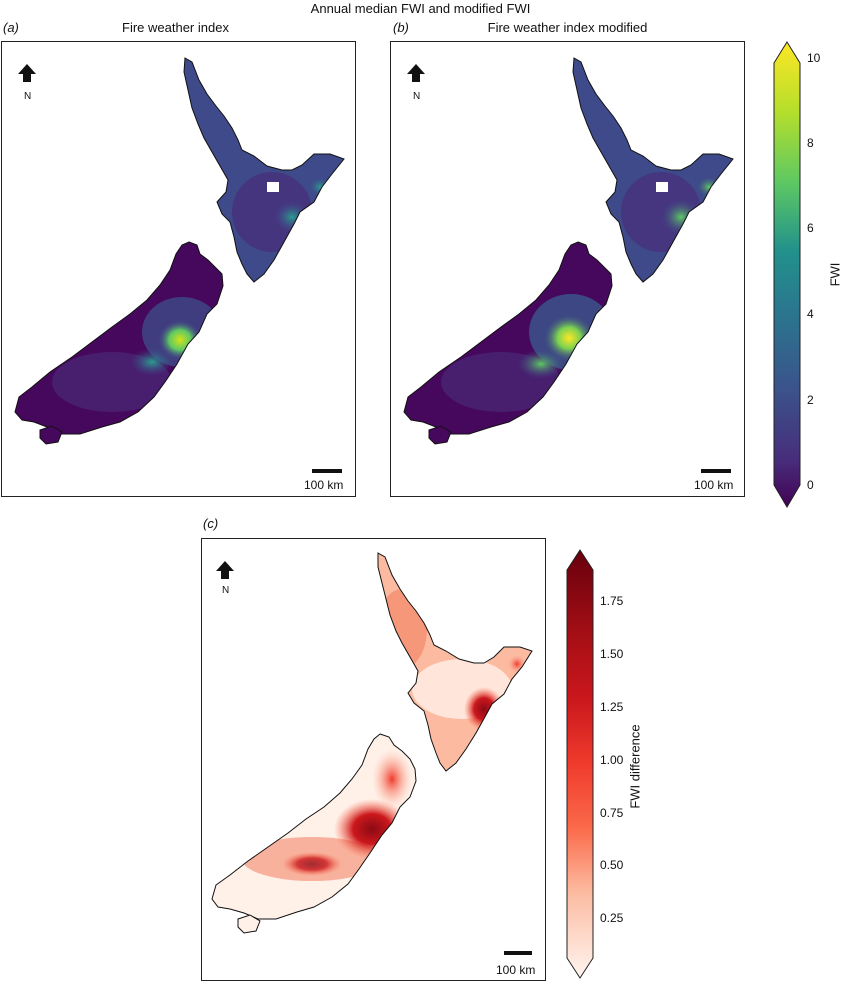 The width and height of the screenshot is (841, 983). I want to click on fwi-tick-0: 0, so click(810, 485).